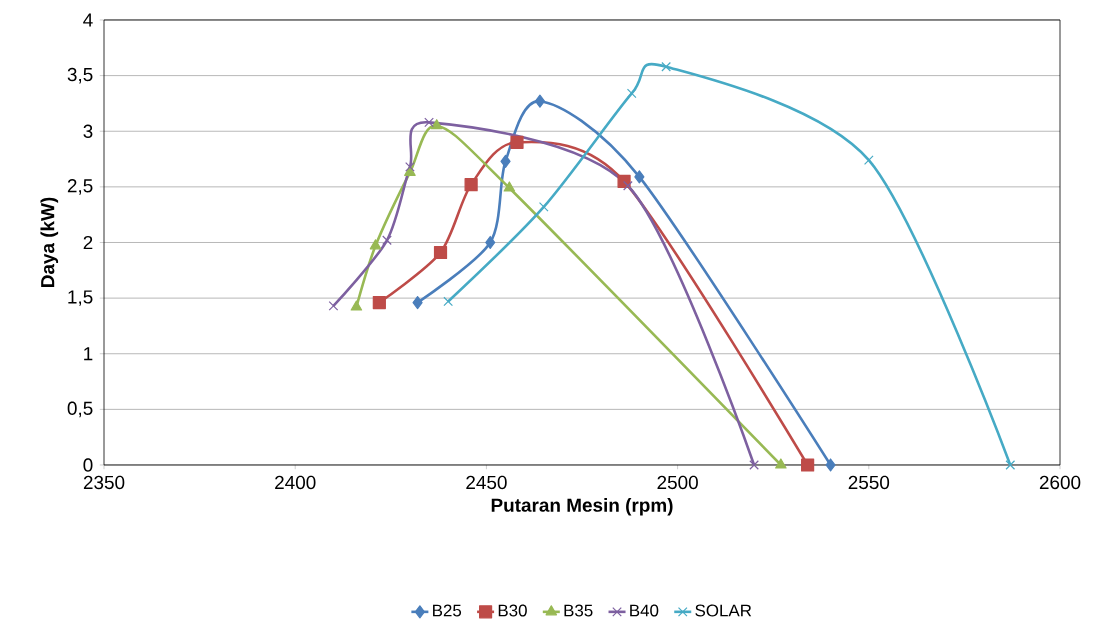 This screenshot has height=625, width=1097. Describe the element at coordinates (80, 298) in the screenshot. I see `y-tick-label: 1,5` at that location.